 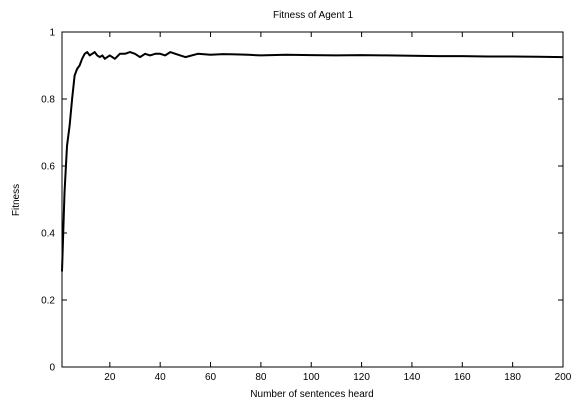 What do you see at coordinates (462, 377) in the screenshot?
I see `x-tick-label: 160` at bounding box center [462, 377].